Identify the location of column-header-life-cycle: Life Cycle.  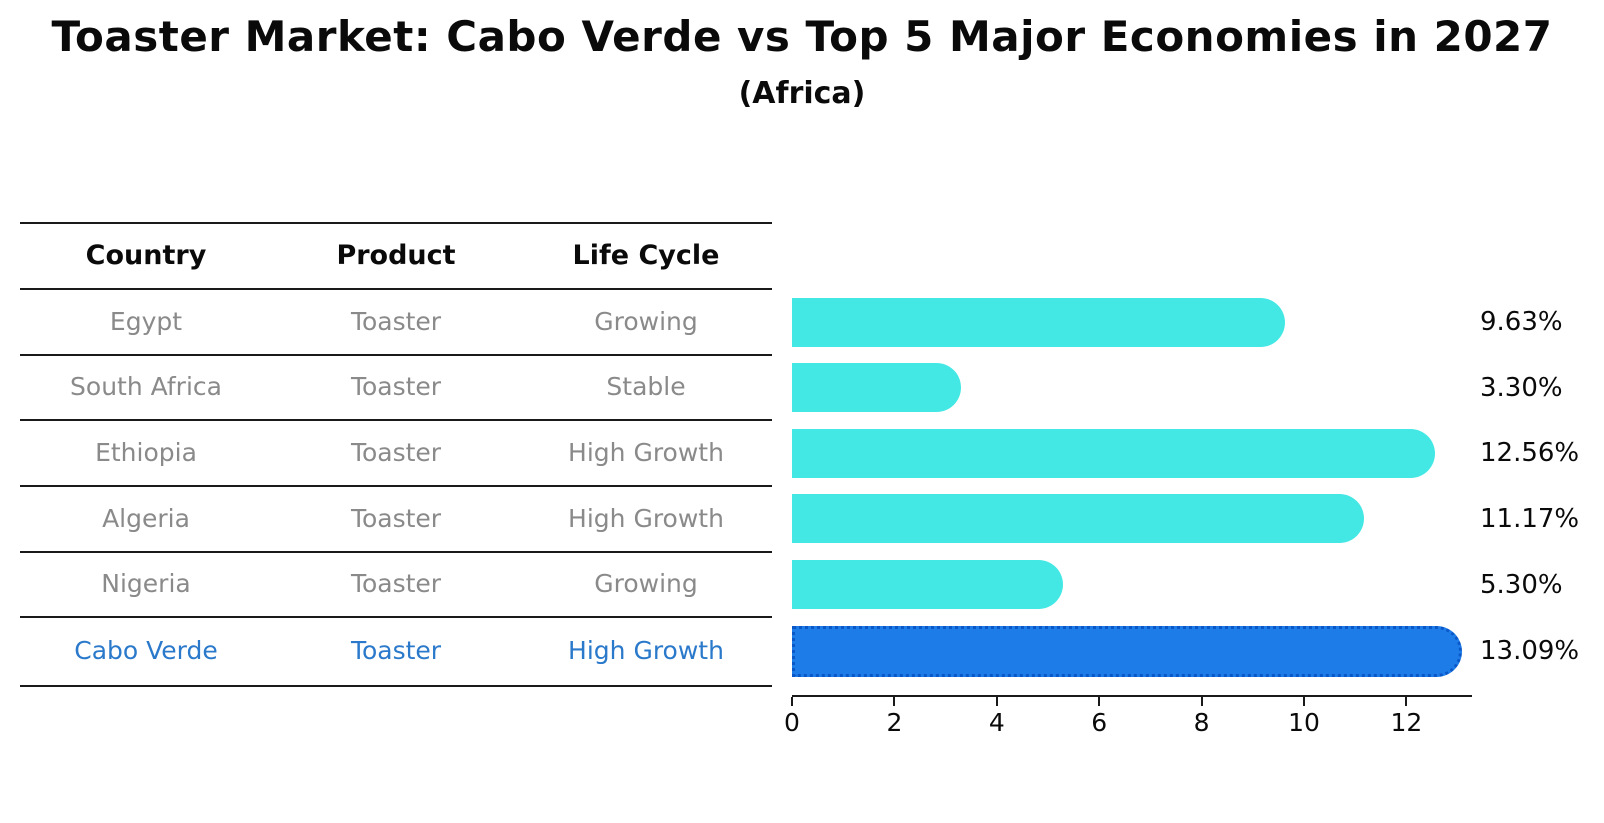
(646, 255).